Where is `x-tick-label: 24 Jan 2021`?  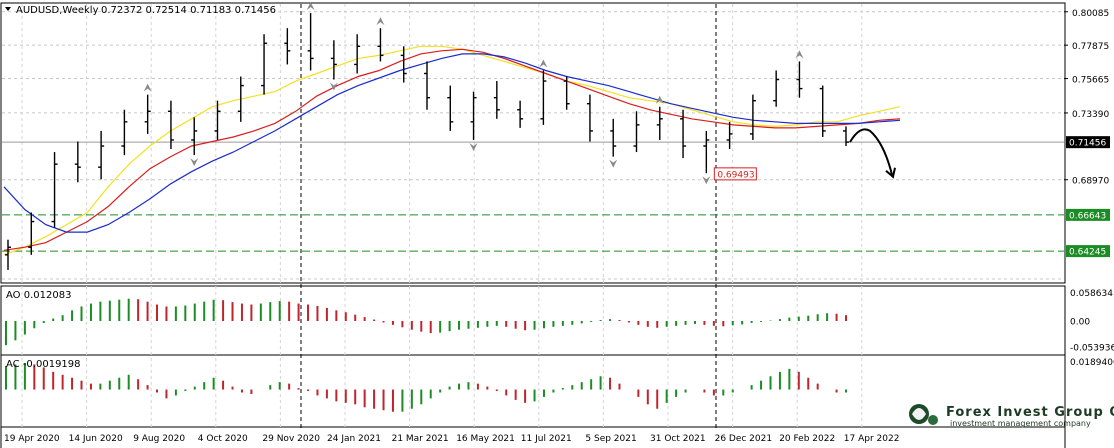
x-tick-label: 24 Jan 2021 is located at coordinates (354, 439).